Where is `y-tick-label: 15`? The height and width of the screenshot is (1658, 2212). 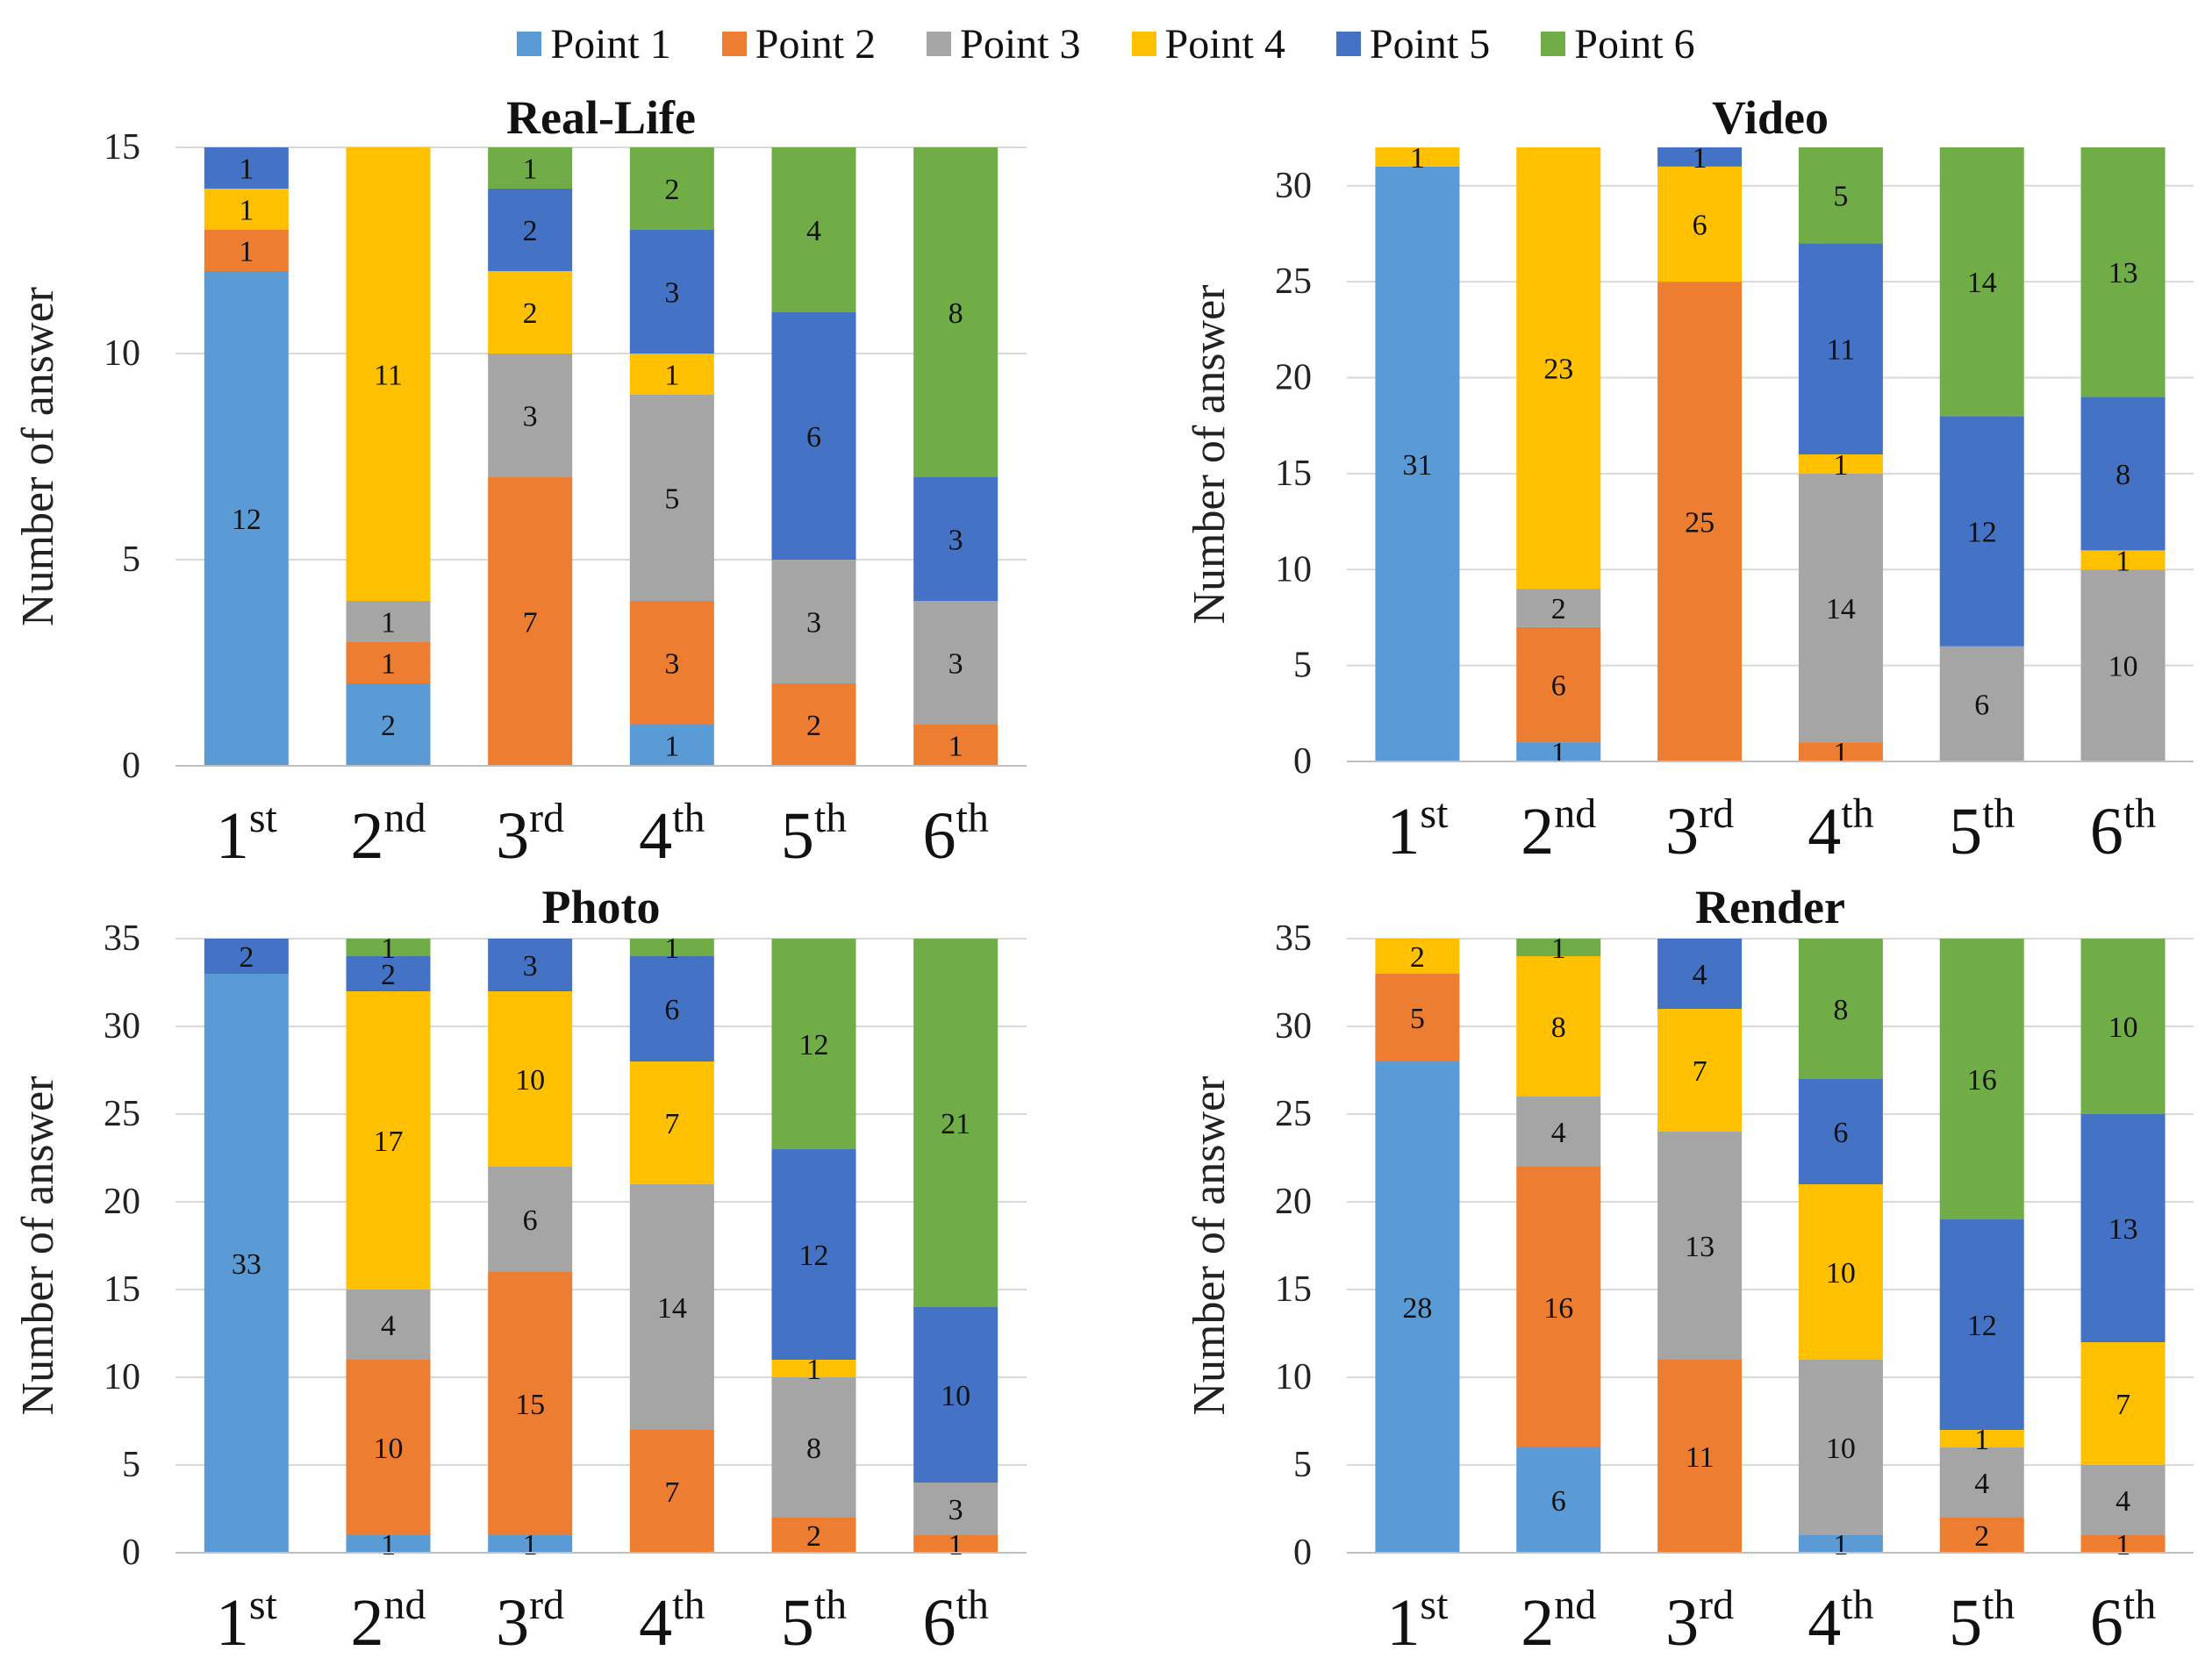
y-tick-label: 15 is located at coordinates (1293, 474).